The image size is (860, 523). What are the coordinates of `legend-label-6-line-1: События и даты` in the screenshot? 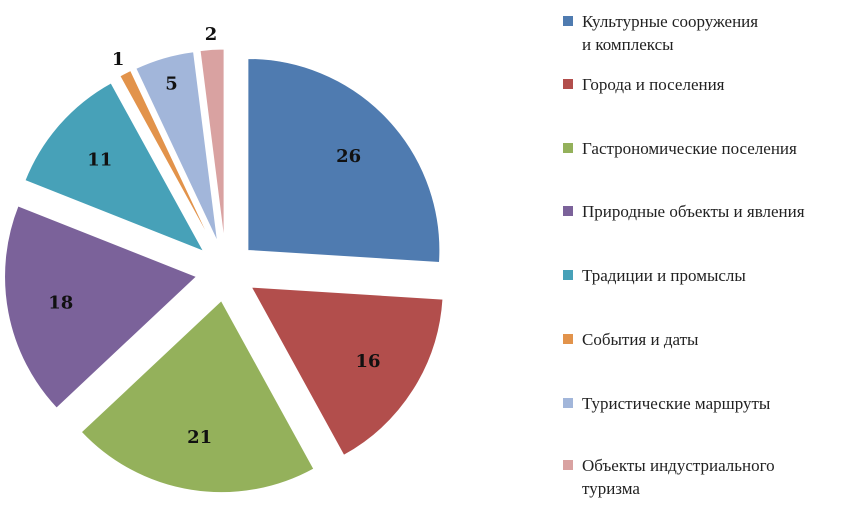 It's located at (640, 339).